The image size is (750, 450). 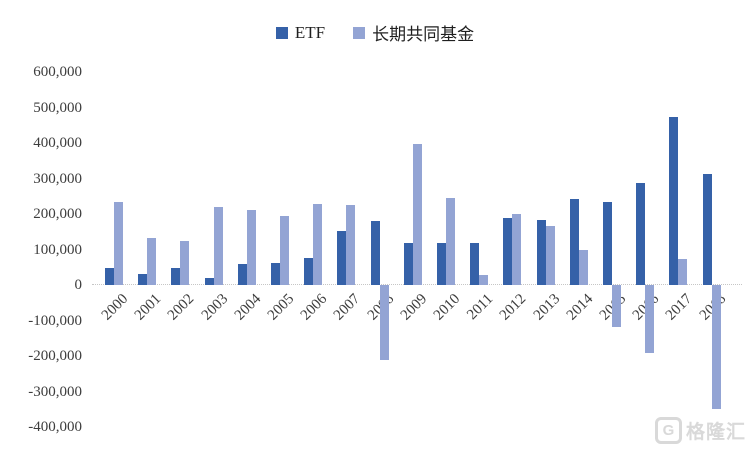 What do you see at coordinates (607, 243) in the screenshot?
I see `bar-etf-2015` at bounding box center [607, 243].